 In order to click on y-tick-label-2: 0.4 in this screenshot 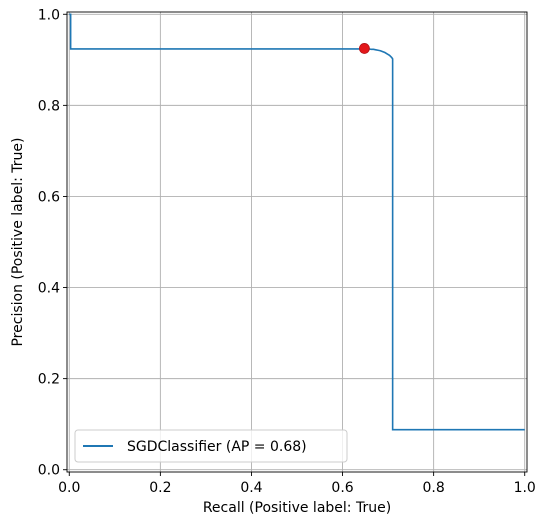, I will do `click(49, 289)`.